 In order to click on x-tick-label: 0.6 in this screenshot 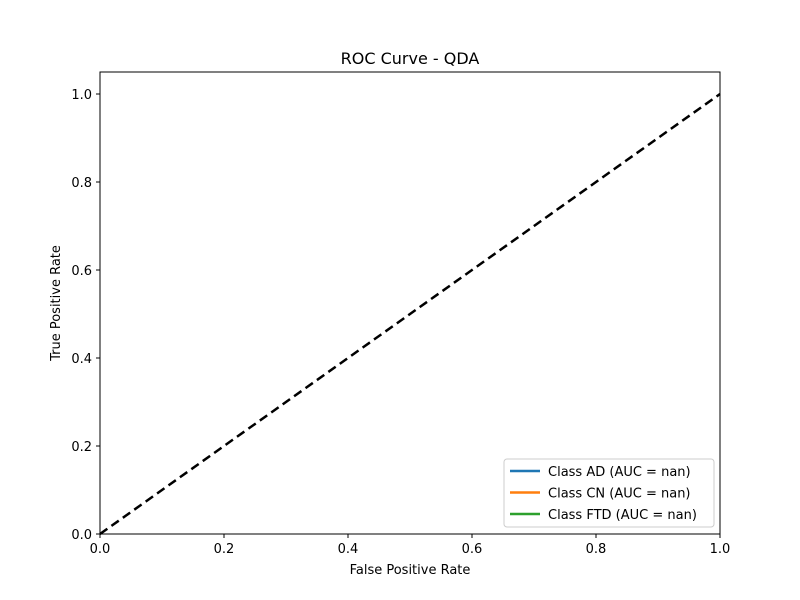, I will do `click(472, 549)`.